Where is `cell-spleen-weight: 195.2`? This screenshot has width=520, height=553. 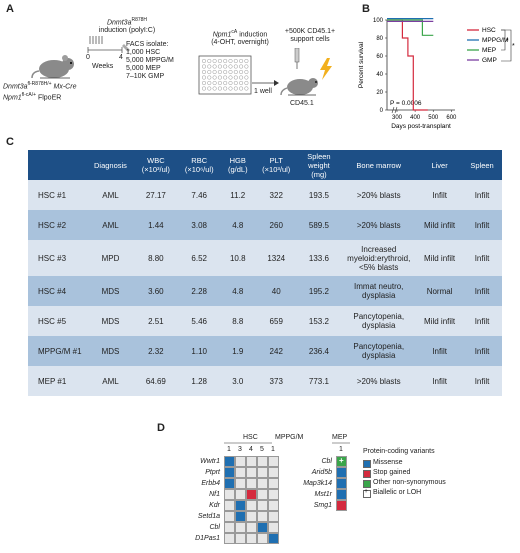
cell-spleen-weight: 195.2 is located at coordinates (319, 291).